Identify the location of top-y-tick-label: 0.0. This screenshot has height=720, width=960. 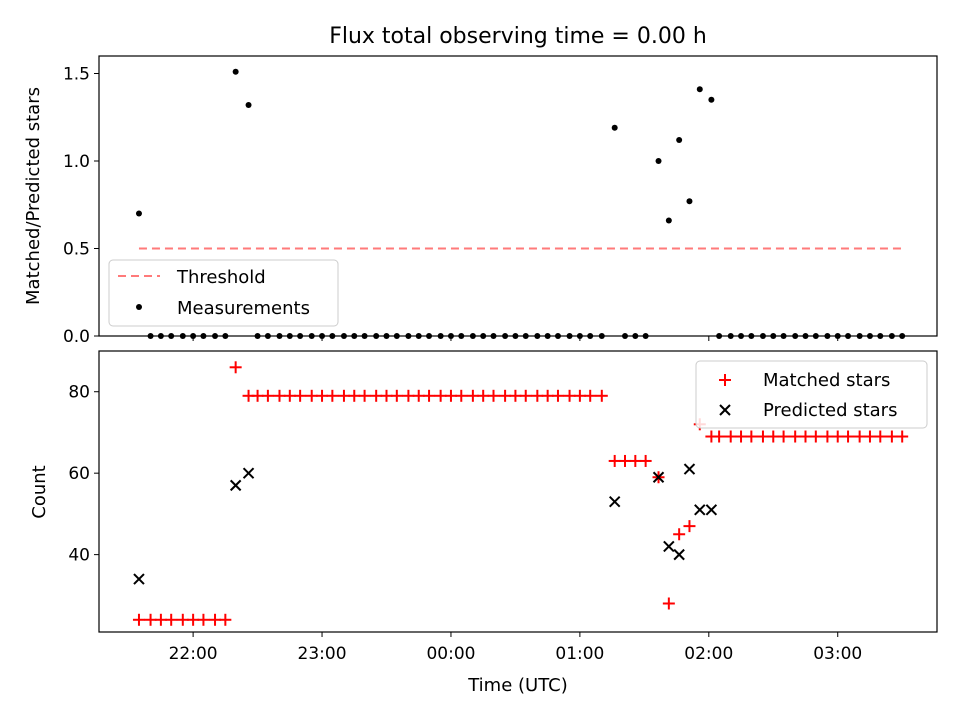
(76, 337).